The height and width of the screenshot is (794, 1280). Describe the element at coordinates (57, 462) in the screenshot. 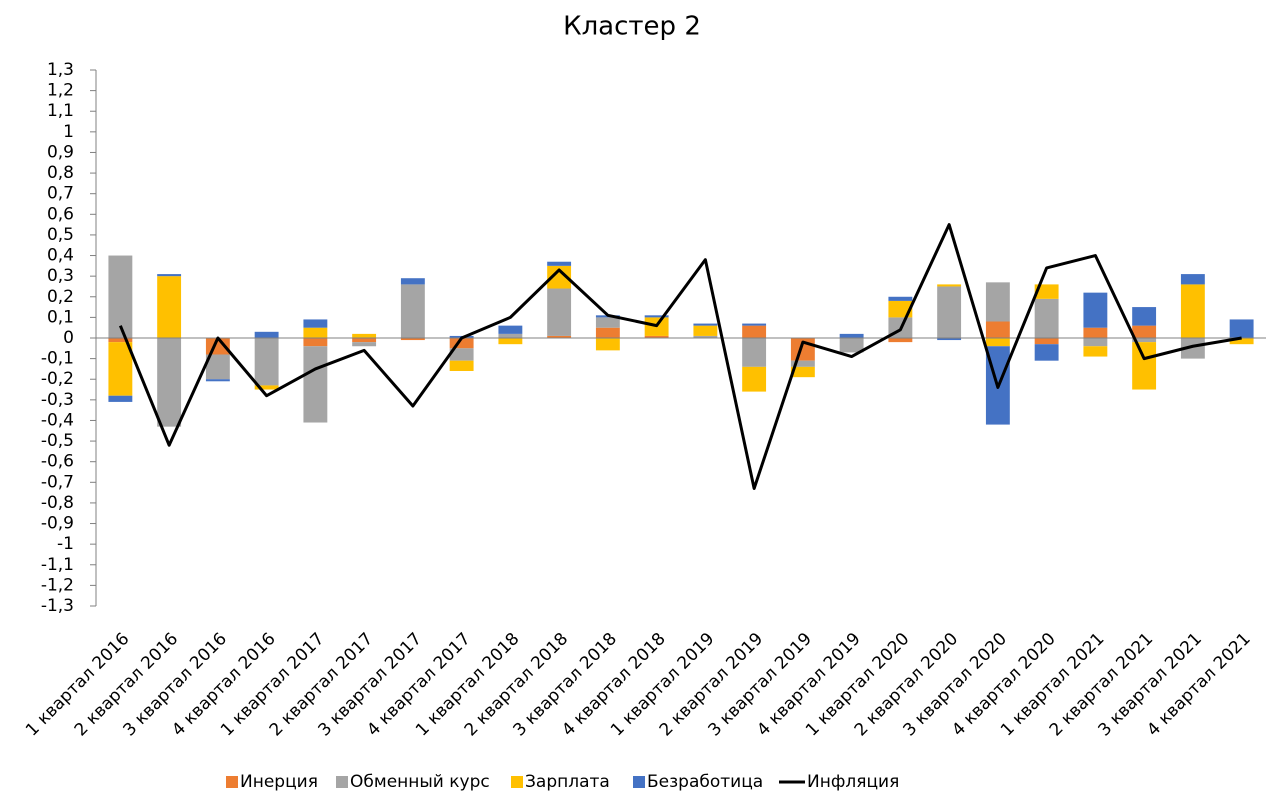

I see `y-tick-label: -0,6` at that location.